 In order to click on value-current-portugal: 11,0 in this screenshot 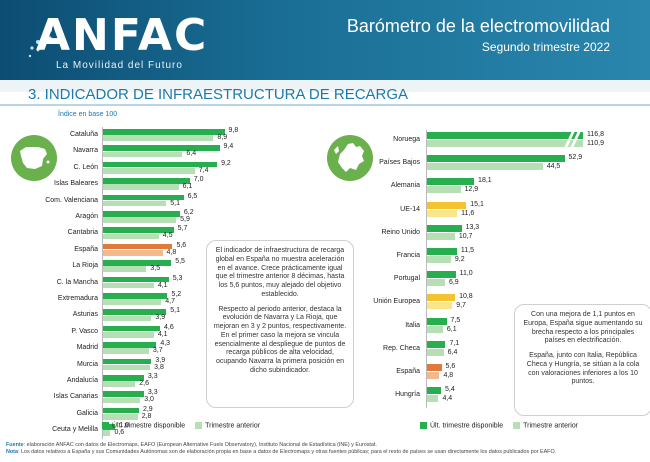, I will do `click(466, 274)`.